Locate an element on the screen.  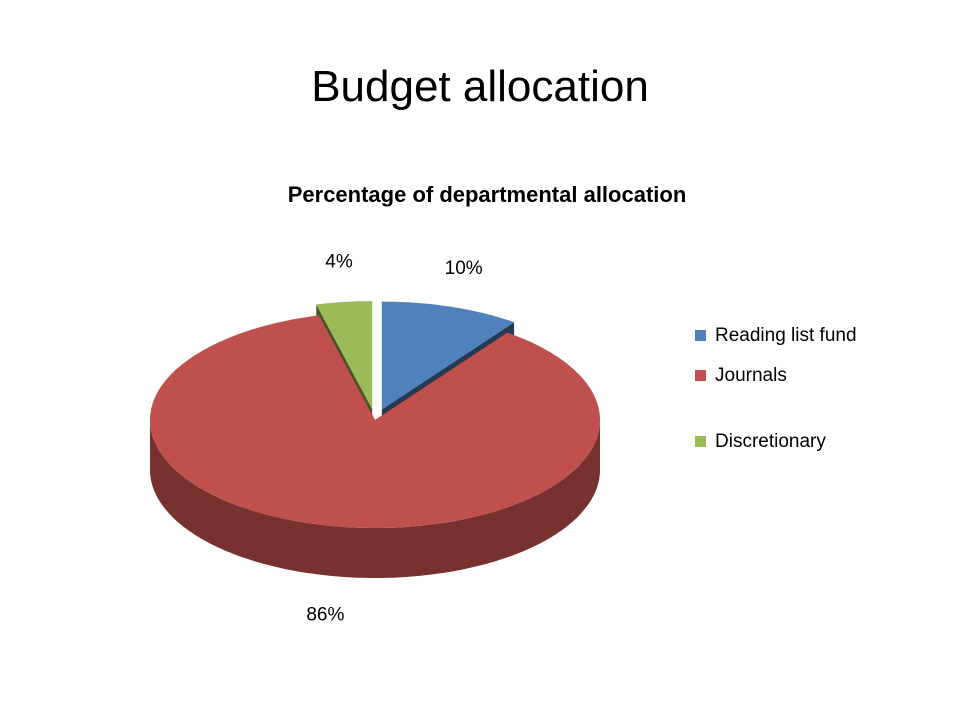
legend-item: Reading list fund is located at coordinates (780, 336).